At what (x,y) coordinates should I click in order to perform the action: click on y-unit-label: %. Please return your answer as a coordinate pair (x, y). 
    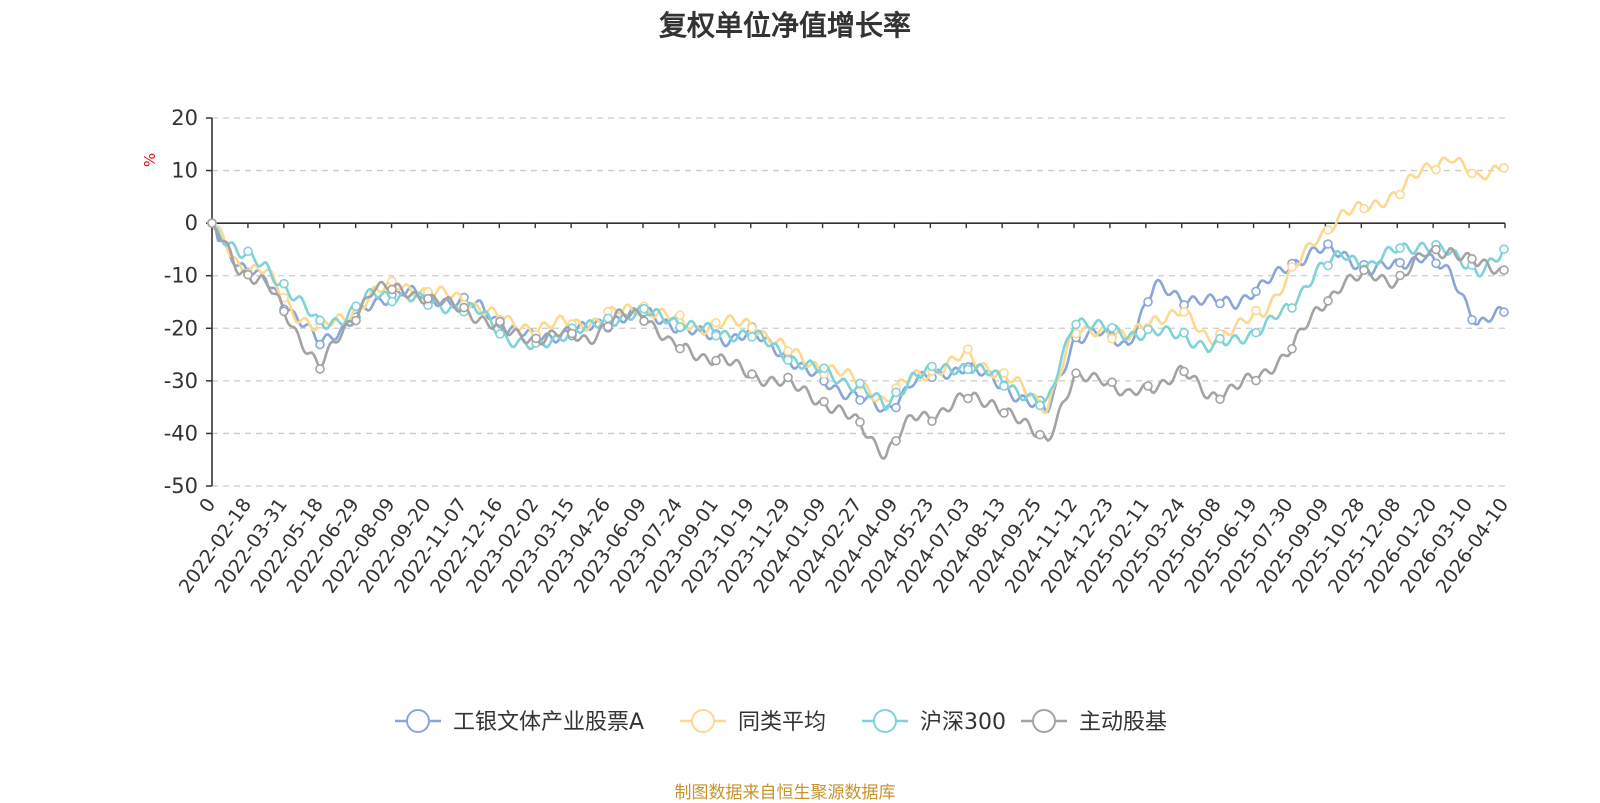
    Looking at the image, I should click on (150, 160).